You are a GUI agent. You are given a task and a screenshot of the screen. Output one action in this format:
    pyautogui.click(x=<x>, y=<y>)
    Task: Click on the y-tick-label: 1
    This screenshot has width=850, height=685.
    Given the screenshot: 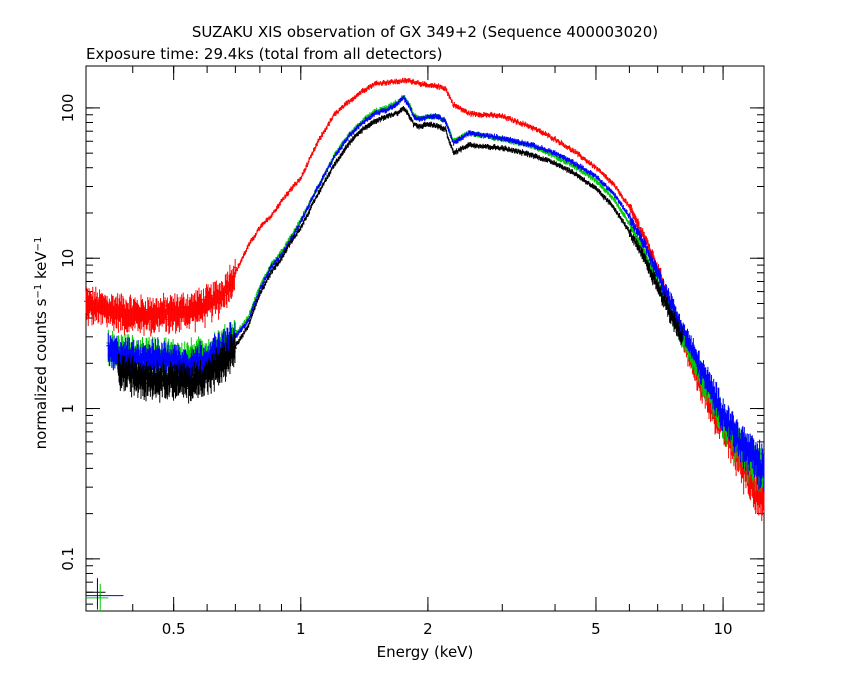 What is the action you would take?
    pyautogui.click(x=68, y=409)
    